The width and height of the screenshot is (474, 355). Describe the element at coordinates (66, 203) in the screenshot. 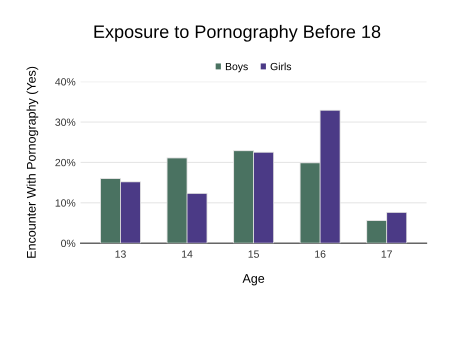

I see `y-tick-label: 10%` at that location.